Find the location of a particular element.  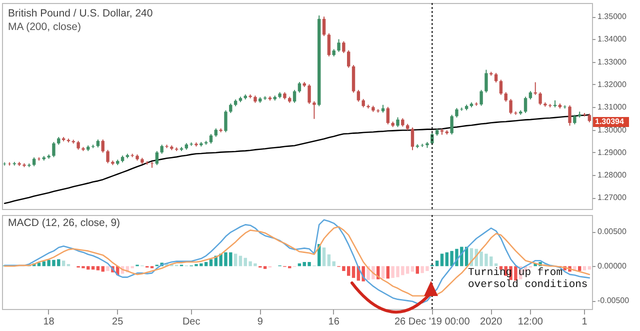

x-tick-label: 1 is located at coordinates (585, 322).